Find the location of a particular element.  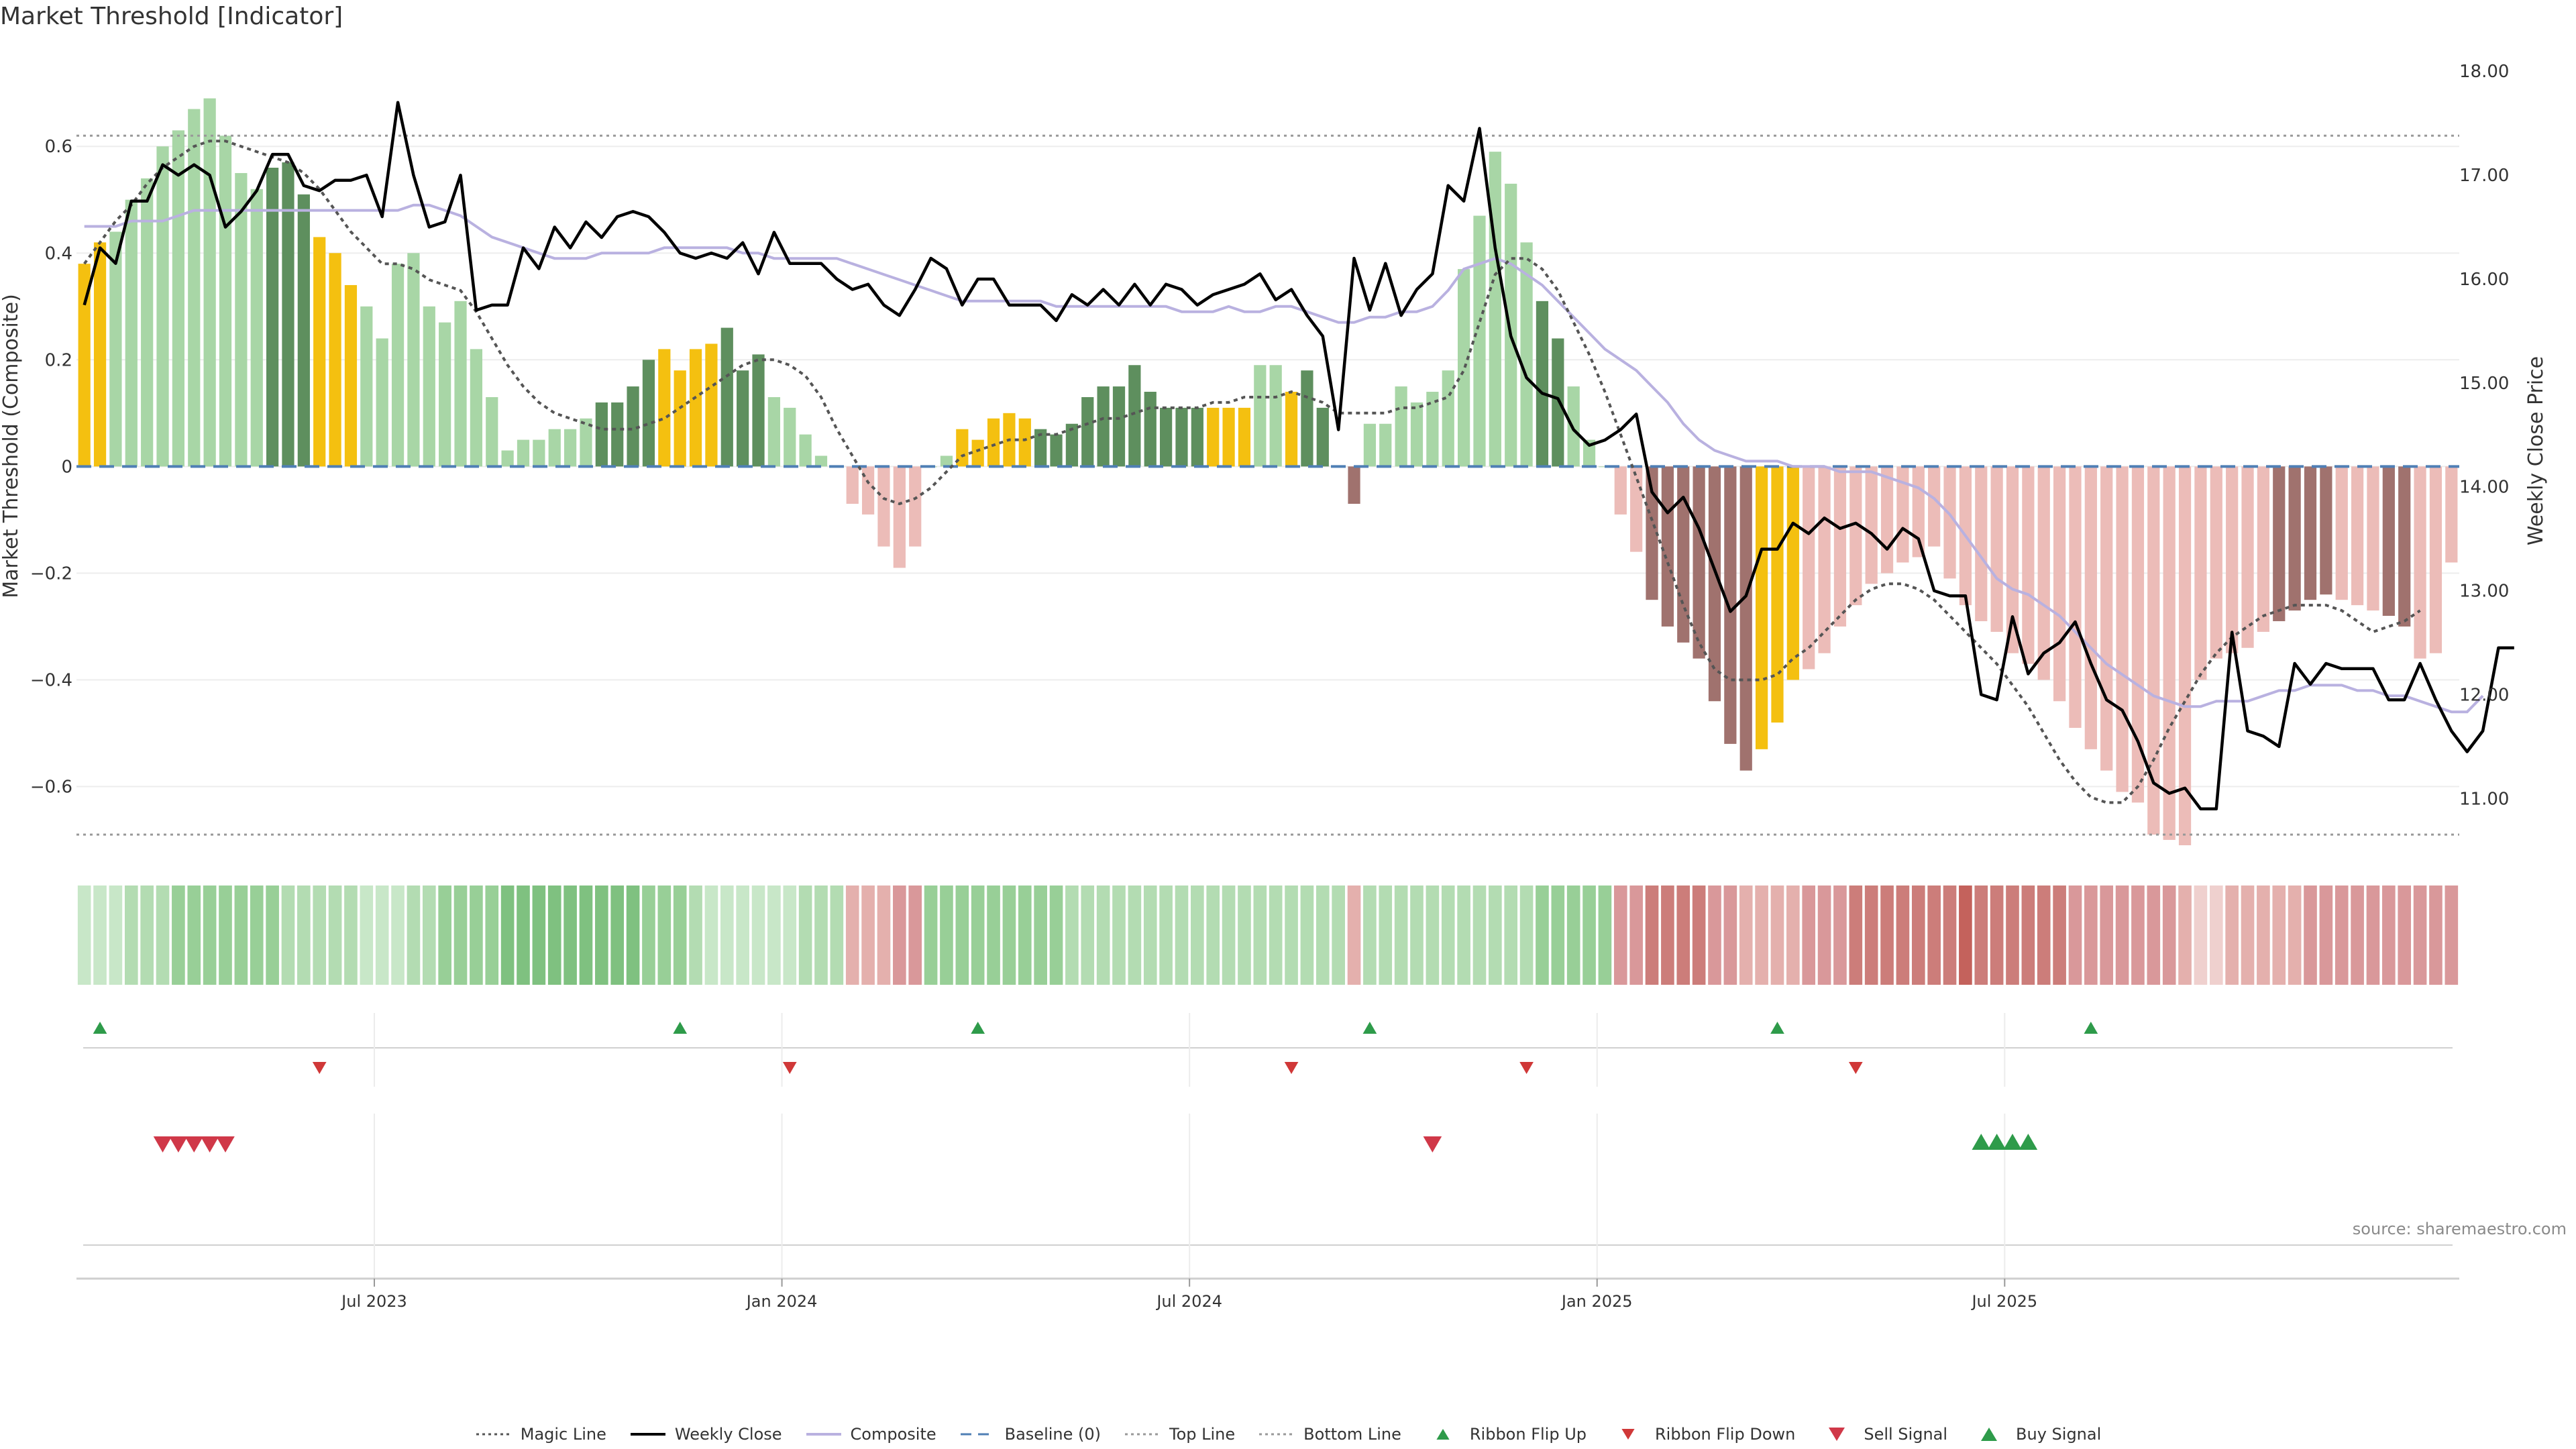

ribbon-flip-down-marker is located at coordinates (319, 1068).